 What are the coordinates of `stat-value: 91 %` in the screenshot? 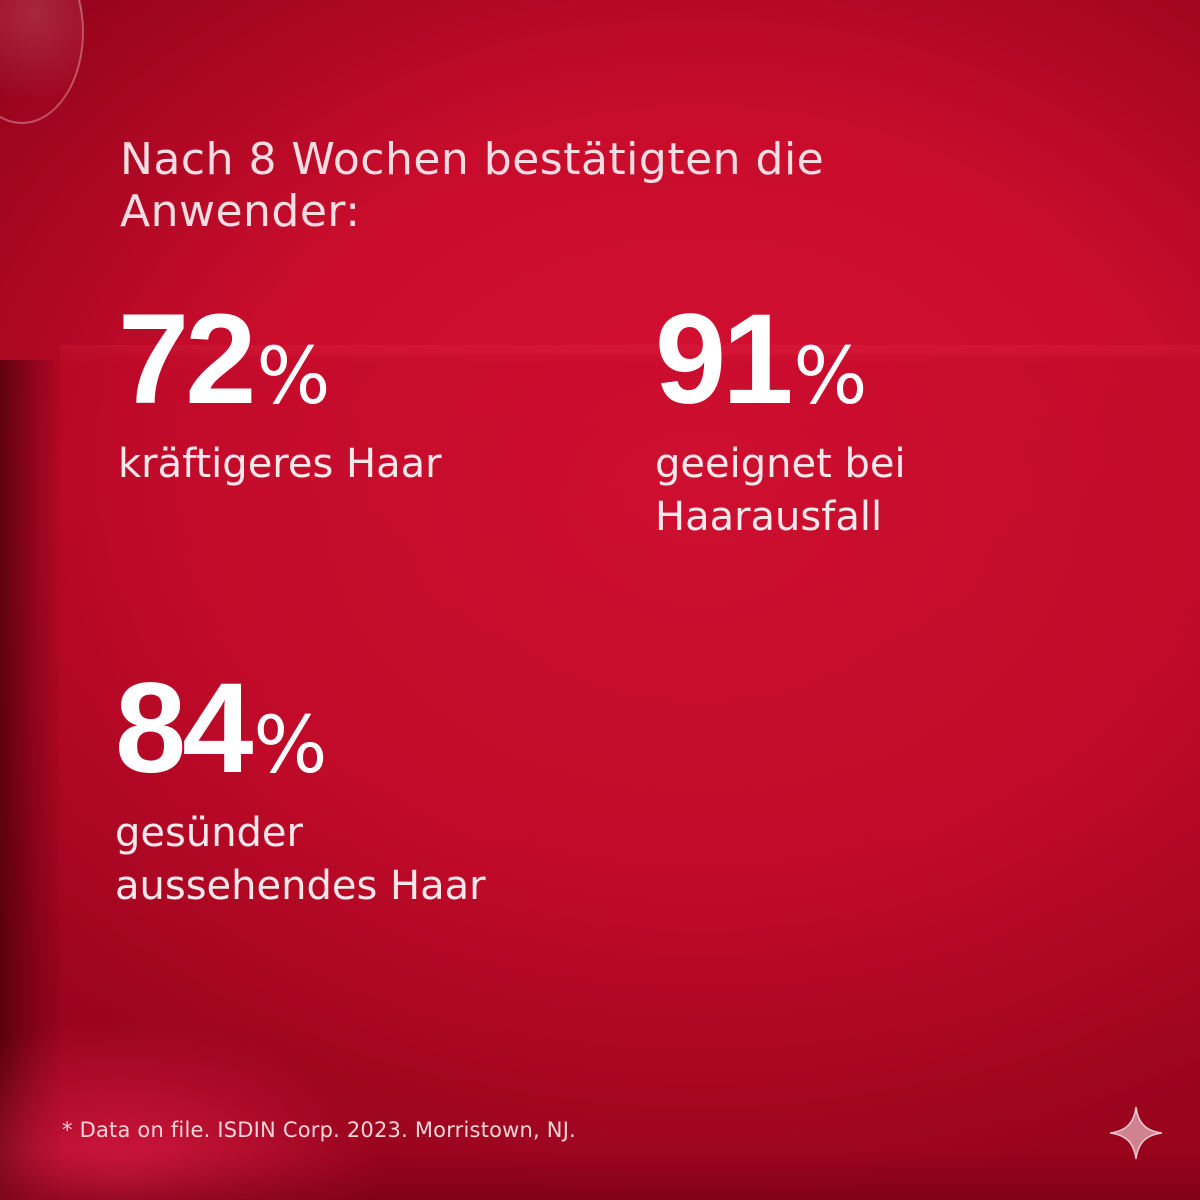 It's located at (780, 360).